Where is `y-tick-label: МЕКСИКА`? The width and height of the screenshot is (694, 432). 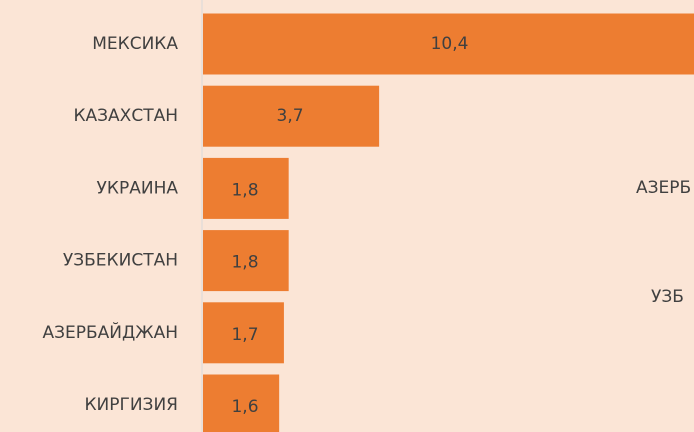 y-tick-label: МЕКСИКА is located at coordinates (135, 44).